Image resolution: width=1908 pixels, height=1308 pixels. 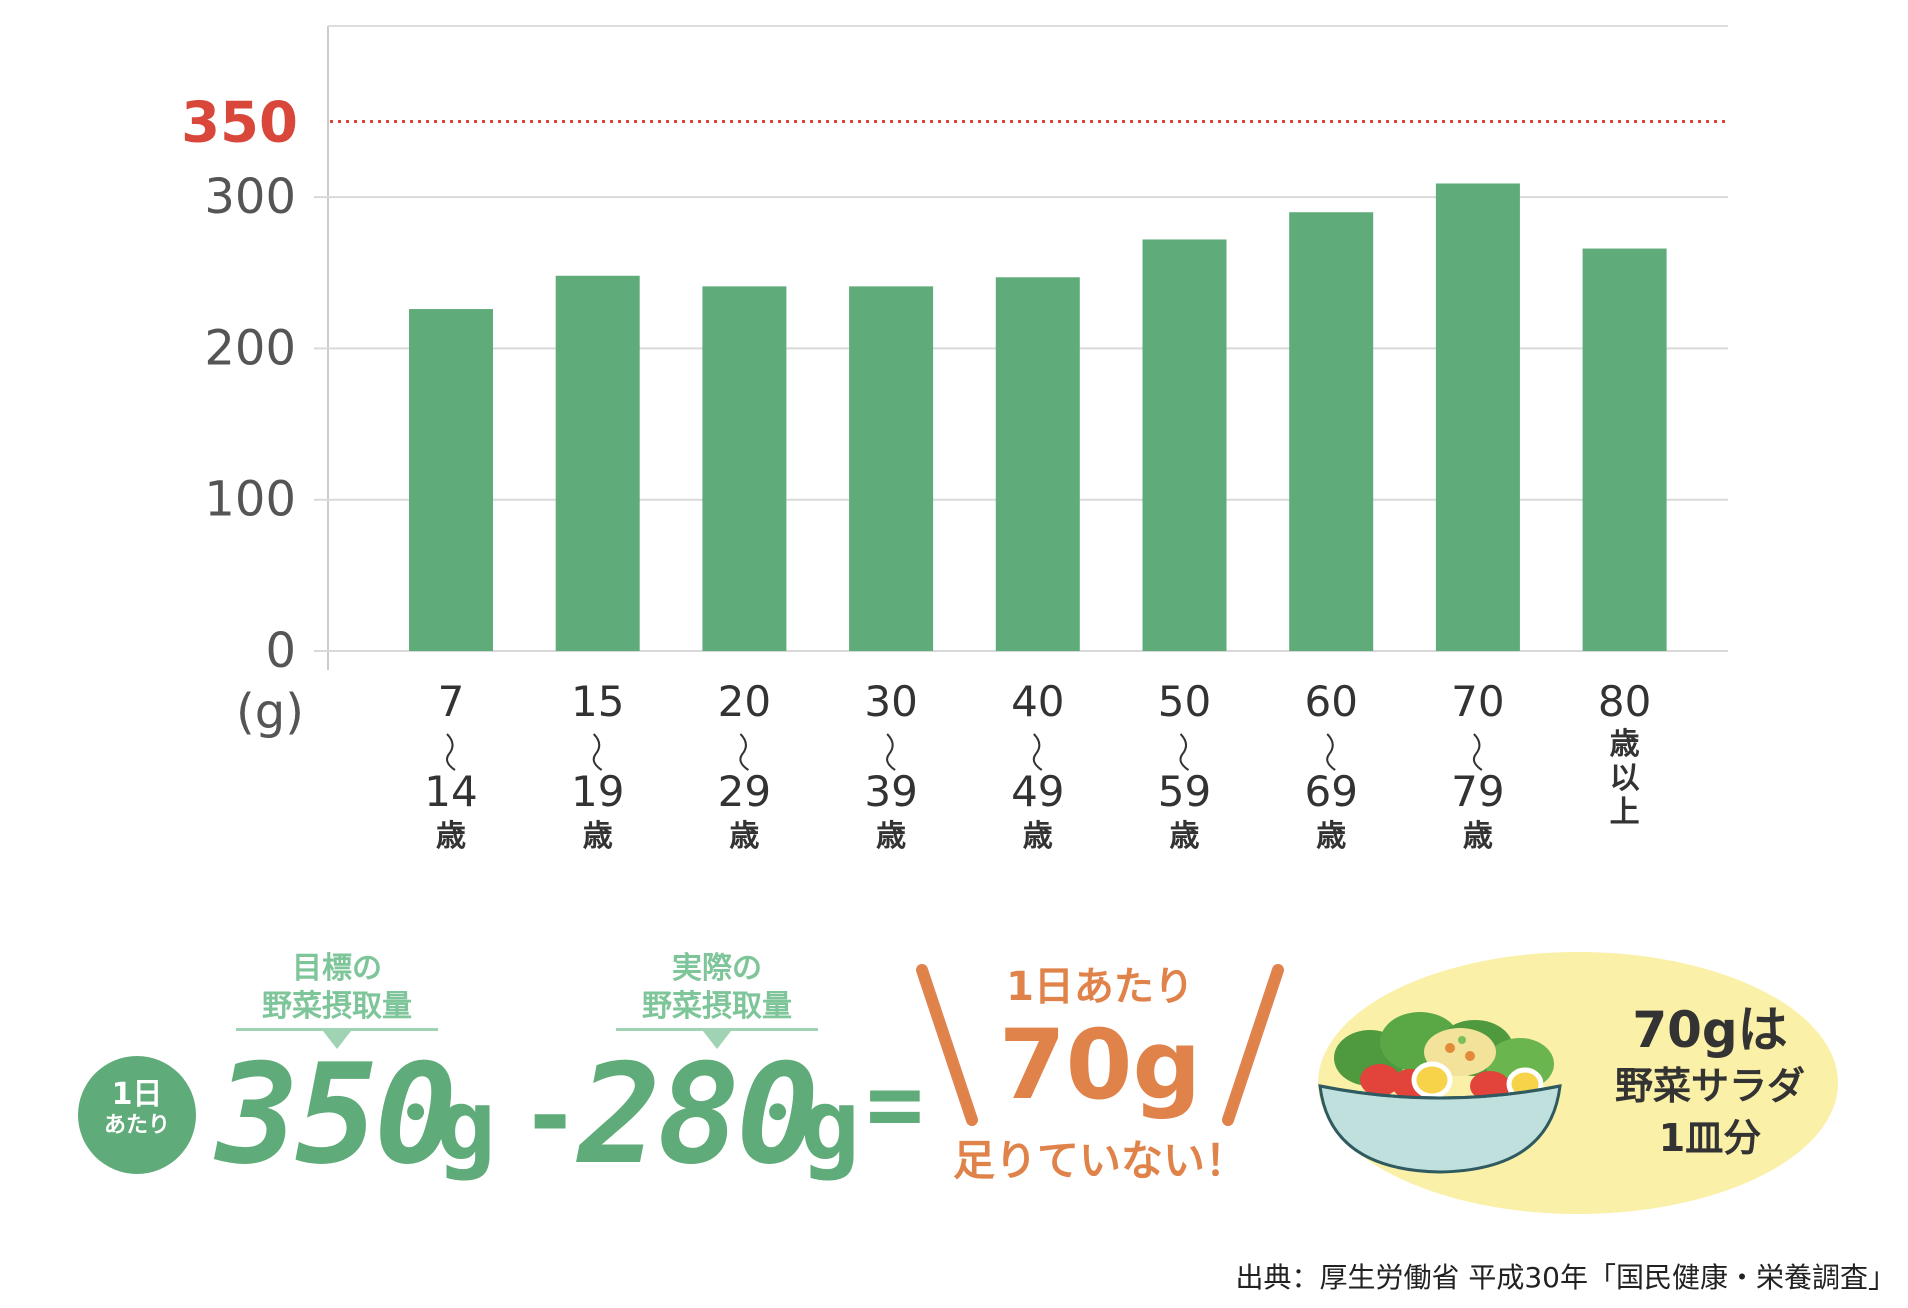 What do you see at coordinates (1184, 701) in the screenshot?
I see `x-tick-label-top: 50` at bounding box center [1184, 701].